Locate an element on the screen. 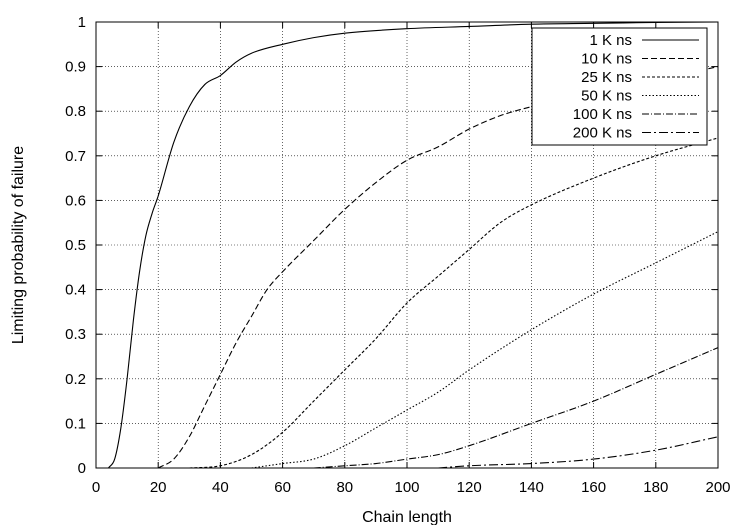 This screenshot has width=750, height=525. y-tick-label: 0.2 is located at coordinates (75, 379).